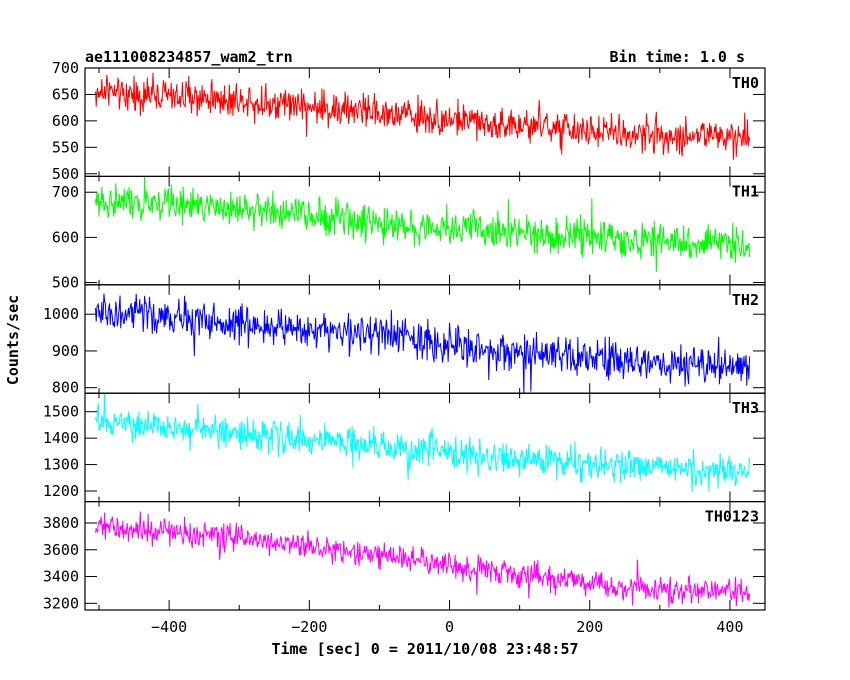 The image size is (850, 680). I want to click on y-tick-label: 550, so click(65, 147).